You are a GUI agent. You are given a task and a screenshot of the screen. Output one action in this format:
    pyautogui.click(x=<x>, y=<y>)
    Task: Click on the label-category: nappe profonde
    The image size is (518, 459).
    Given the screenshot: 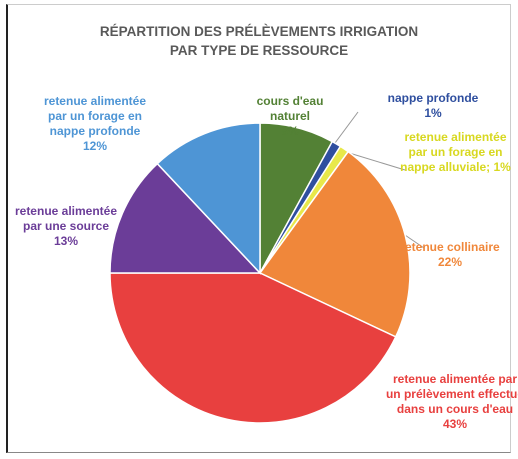 What is the action you would take?
    pyautogui.click(x=433, y=98)
    